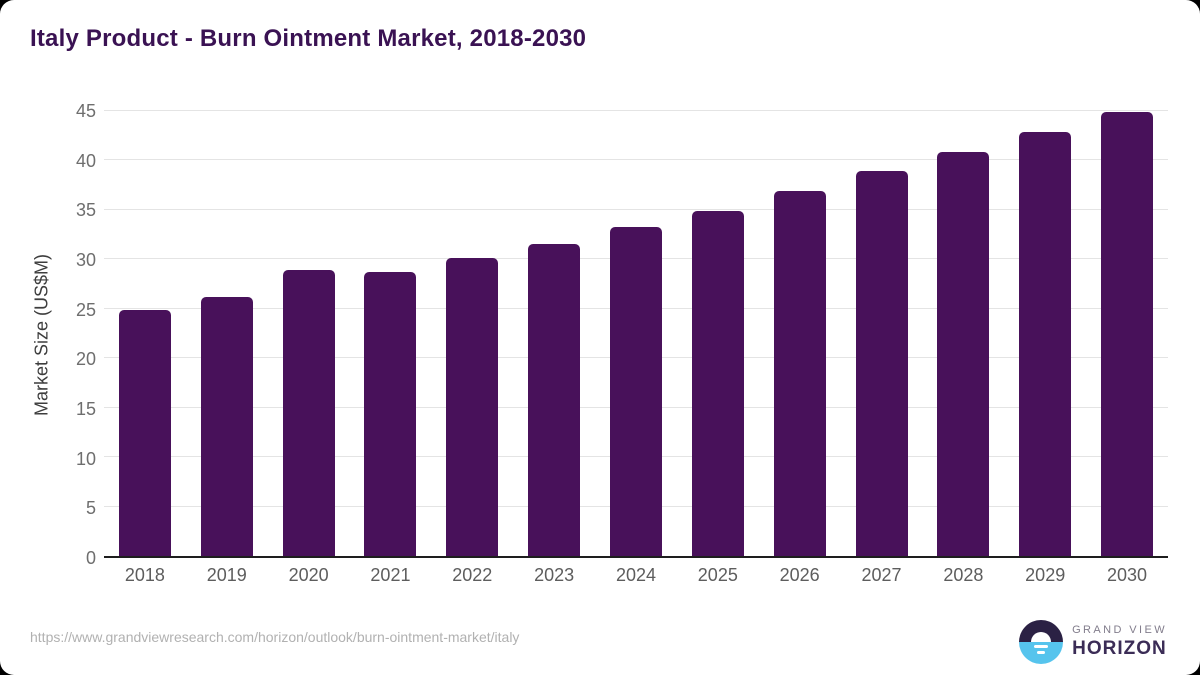 The height and width of the screenshot is (675, 1200). I want to click on logo-text: GRAND VIEW HORIZON, so click(1119, 642).